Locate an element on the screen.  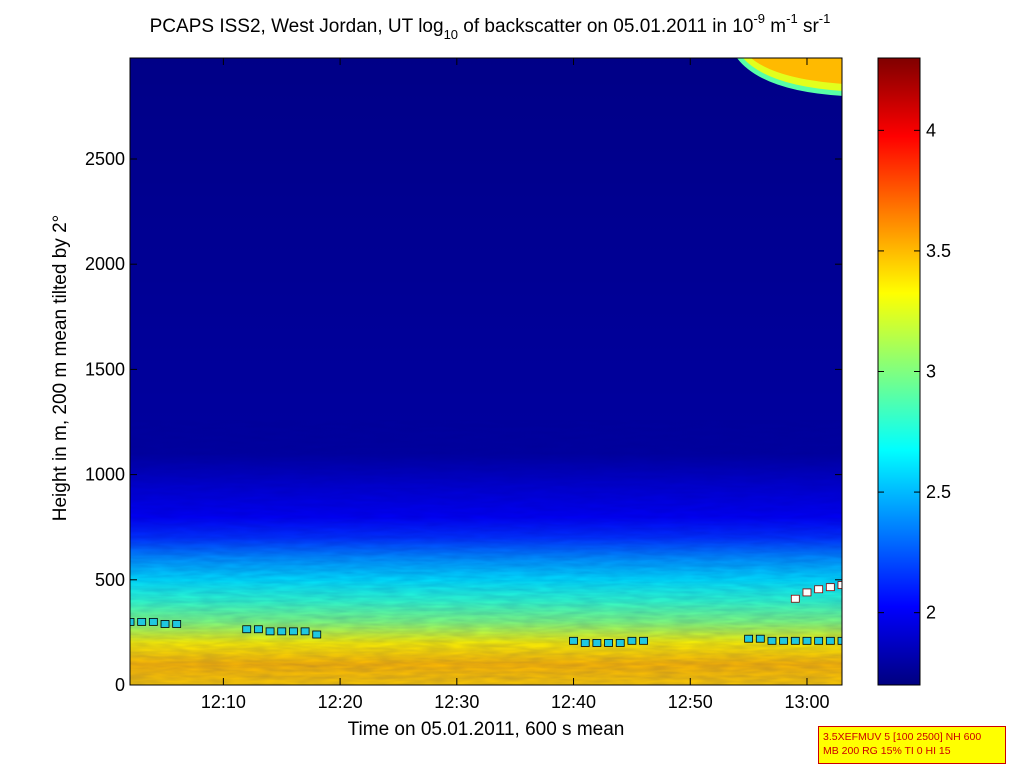
x-tick-label: 12:10 is located at coordinates (223, 702).